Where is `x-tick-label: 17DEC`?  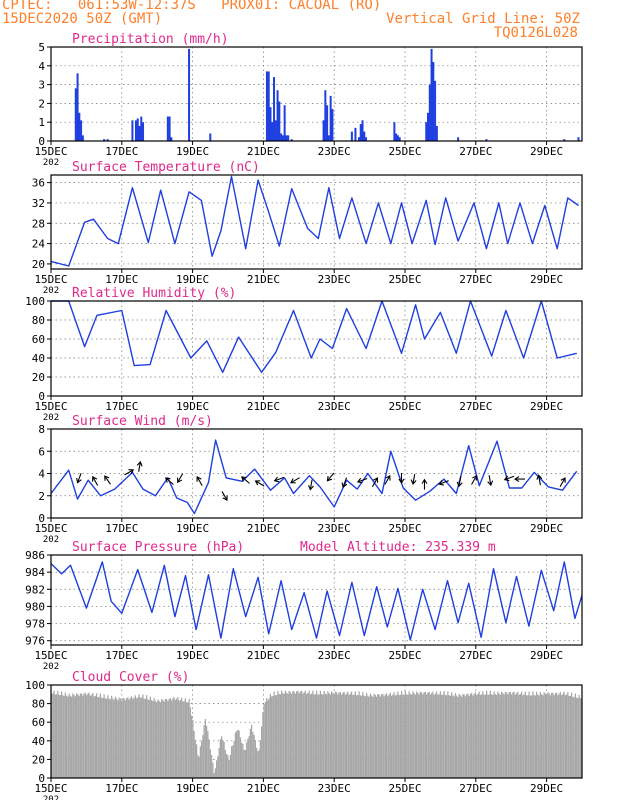
x-tick-label: 17DEC is located at coordinates (121, 788).